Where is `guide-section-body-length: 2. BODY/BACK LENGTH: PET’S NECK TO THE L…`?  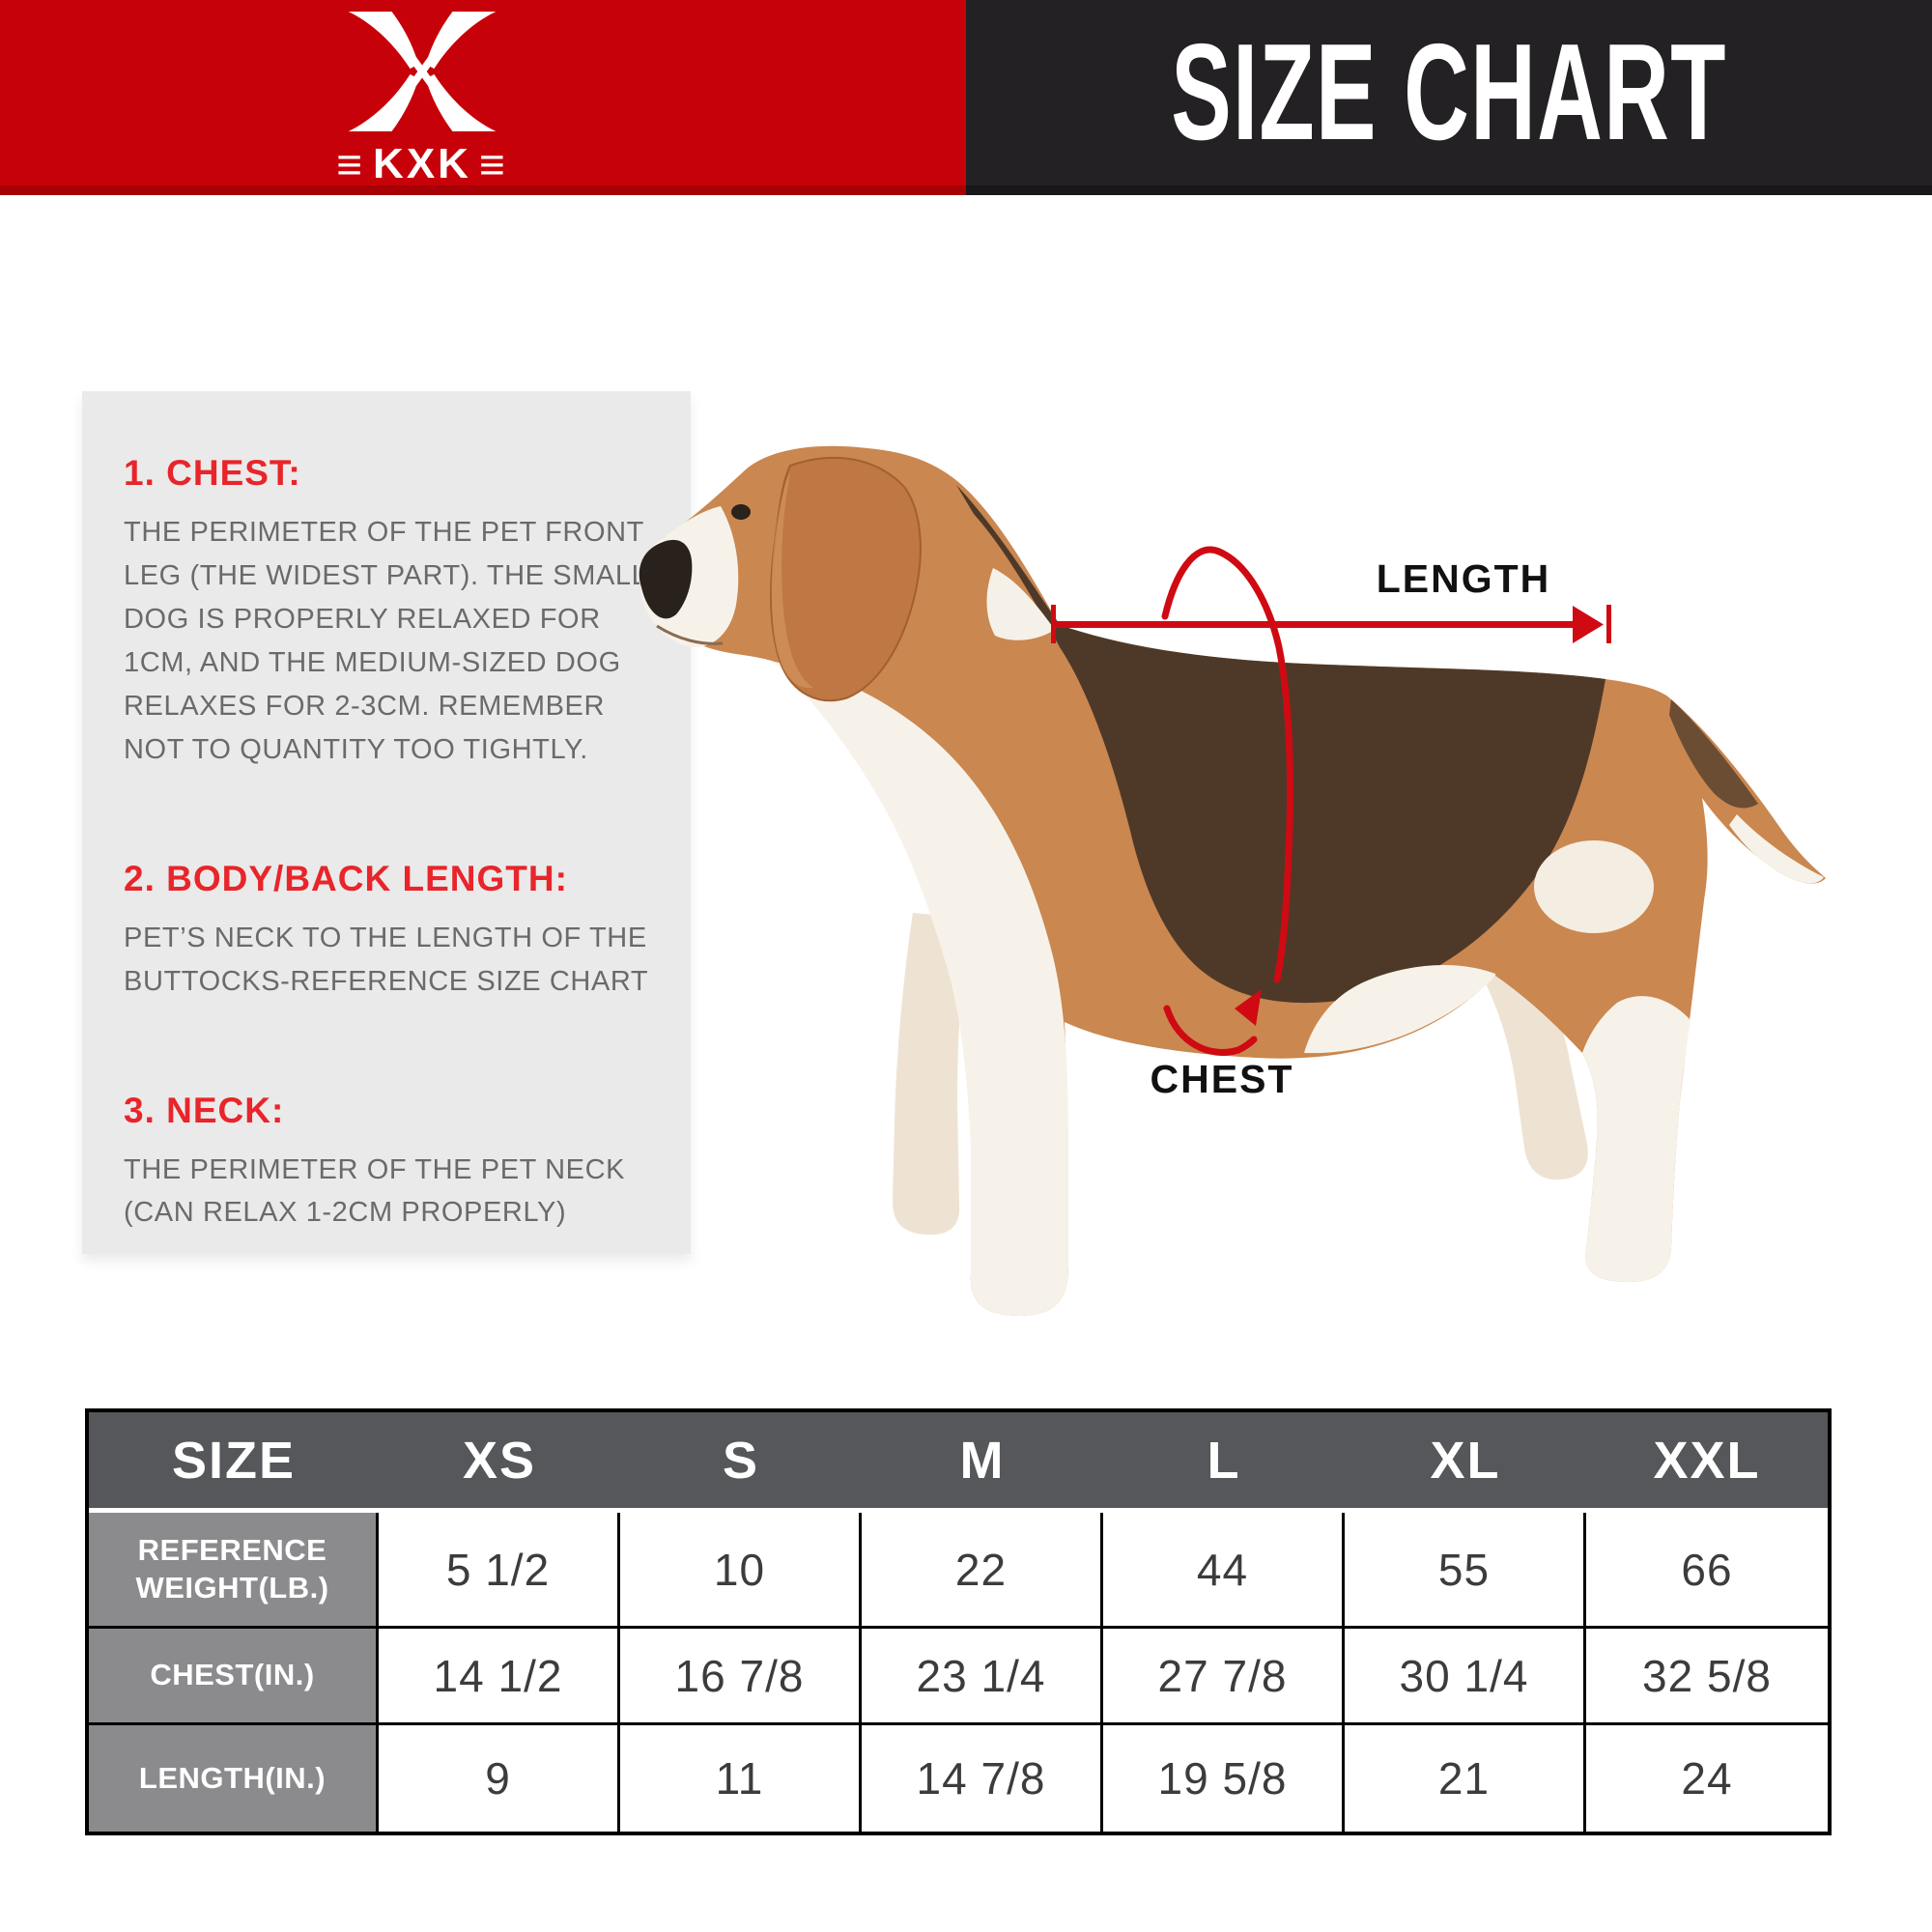
guide-section-body-length: 2. BODY/BACK LENGTH: PET’S NECK TO THE L… is located at coordinates (394, 931).